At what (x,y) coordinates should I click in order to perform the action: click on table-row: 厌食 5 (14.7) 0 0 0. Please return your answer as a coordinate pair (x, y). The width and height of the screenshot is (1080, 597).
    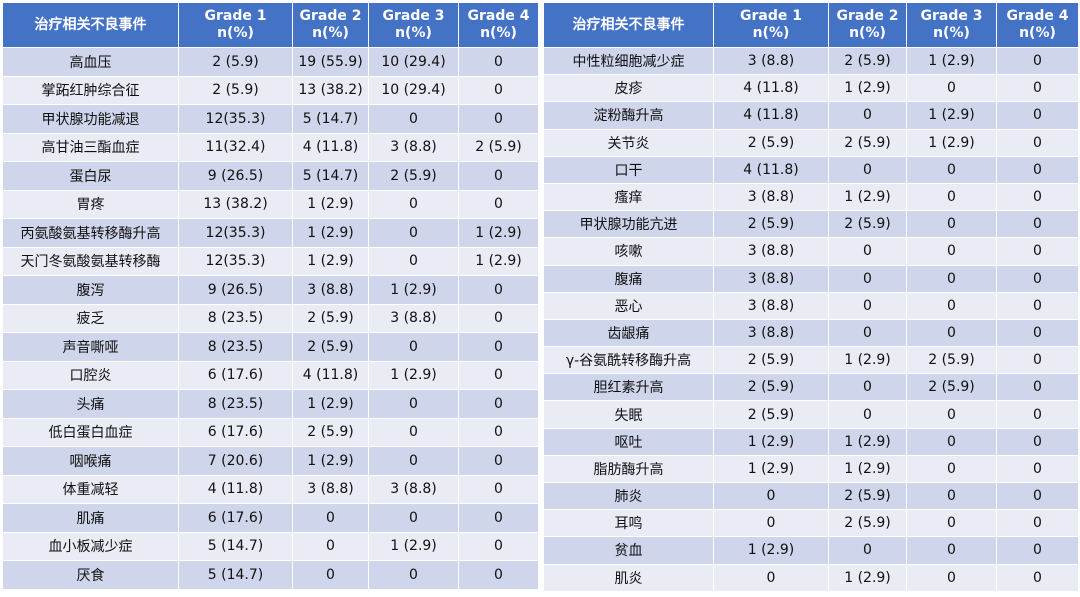
    Looking at the image, I should click on (270, 575).